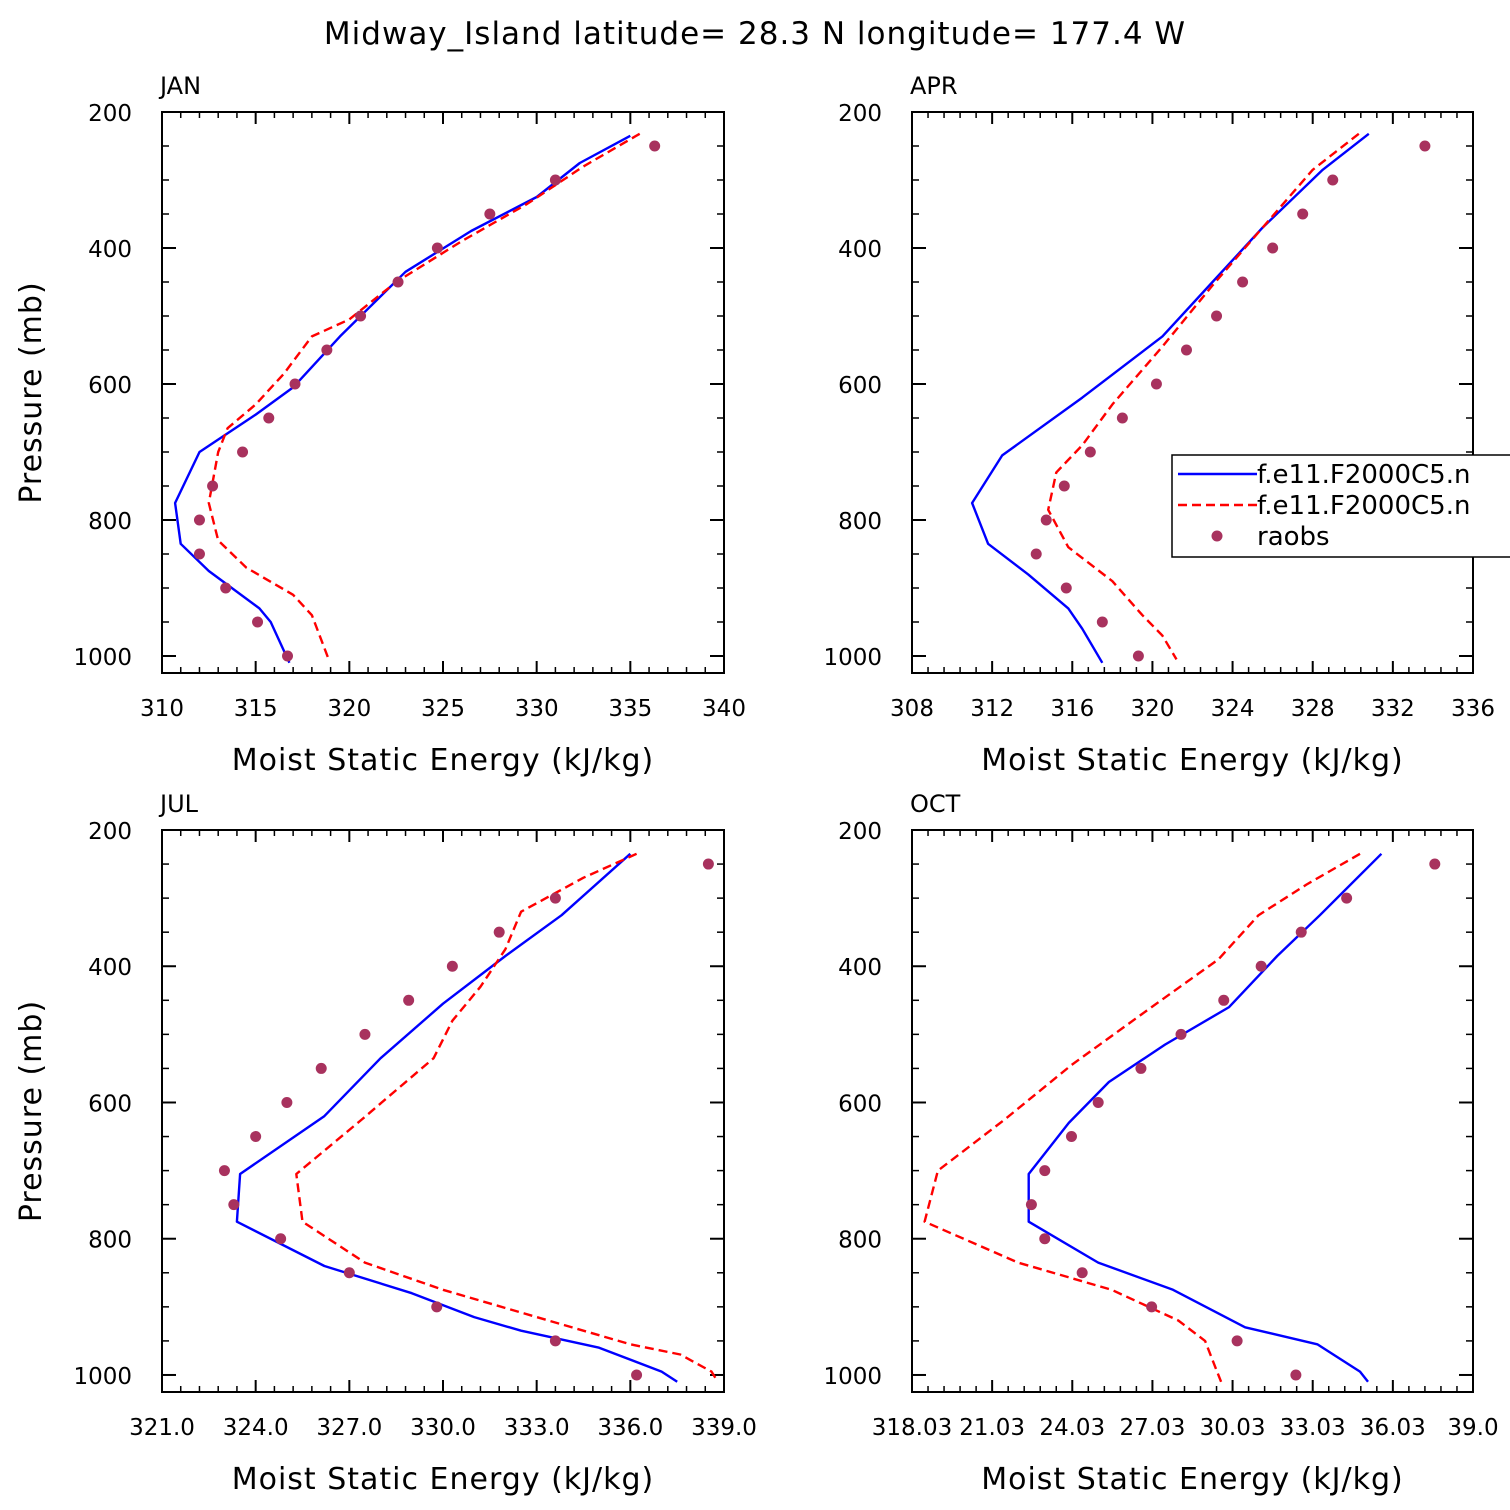  I want to click on x-tick-label: 328, so click(1313, 709).